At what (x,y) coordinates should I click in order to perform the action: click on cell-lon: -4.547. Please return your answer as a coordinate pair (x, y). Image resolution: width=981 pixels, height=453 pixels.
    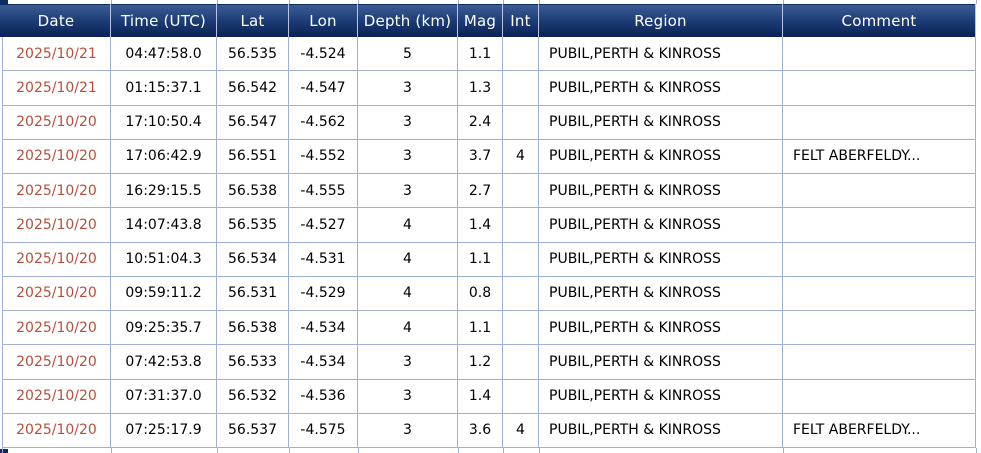
    Looking at the image, I should click on (323, 88).